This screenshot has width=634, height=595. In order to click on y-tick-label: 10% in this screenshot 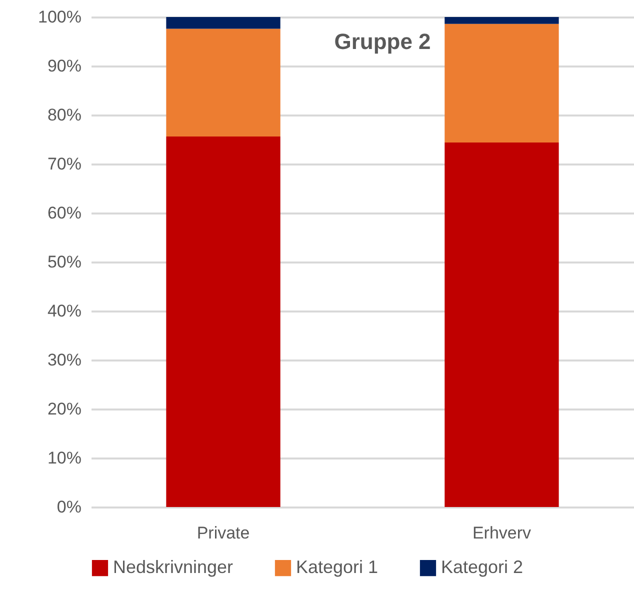, I will do `click(64, 458)`.